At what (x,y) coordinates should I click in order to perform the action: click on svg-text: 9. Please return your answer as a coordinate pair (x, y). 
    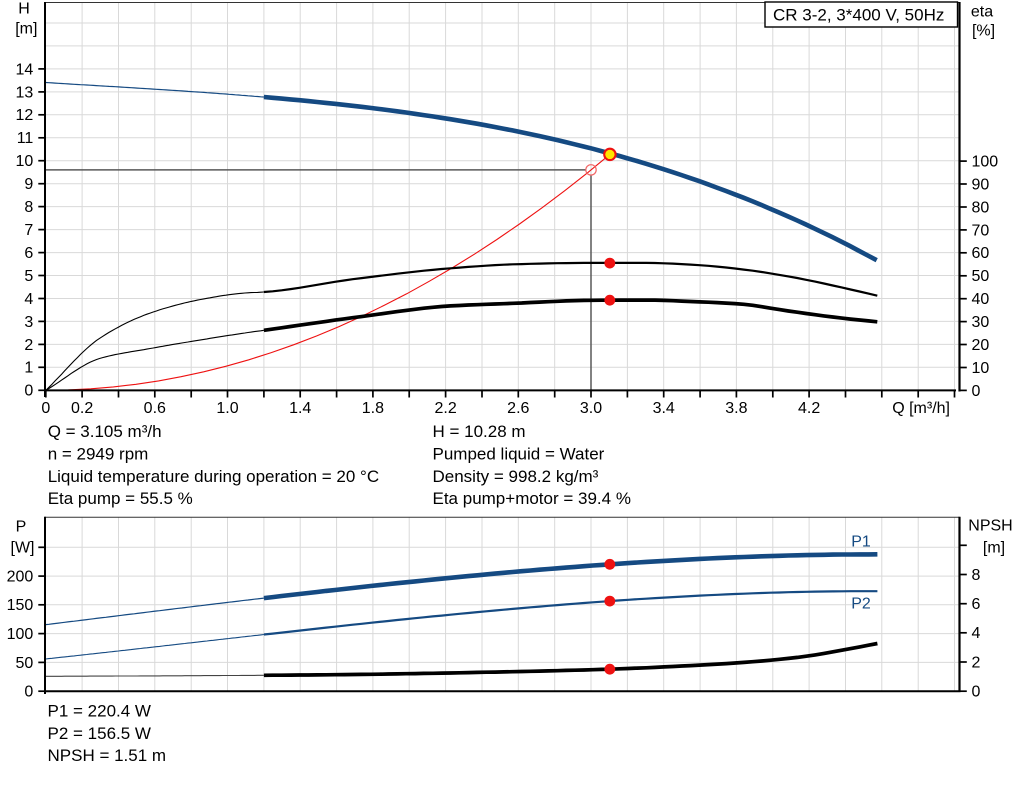
    Looking at the image, I should click on (28, 184).